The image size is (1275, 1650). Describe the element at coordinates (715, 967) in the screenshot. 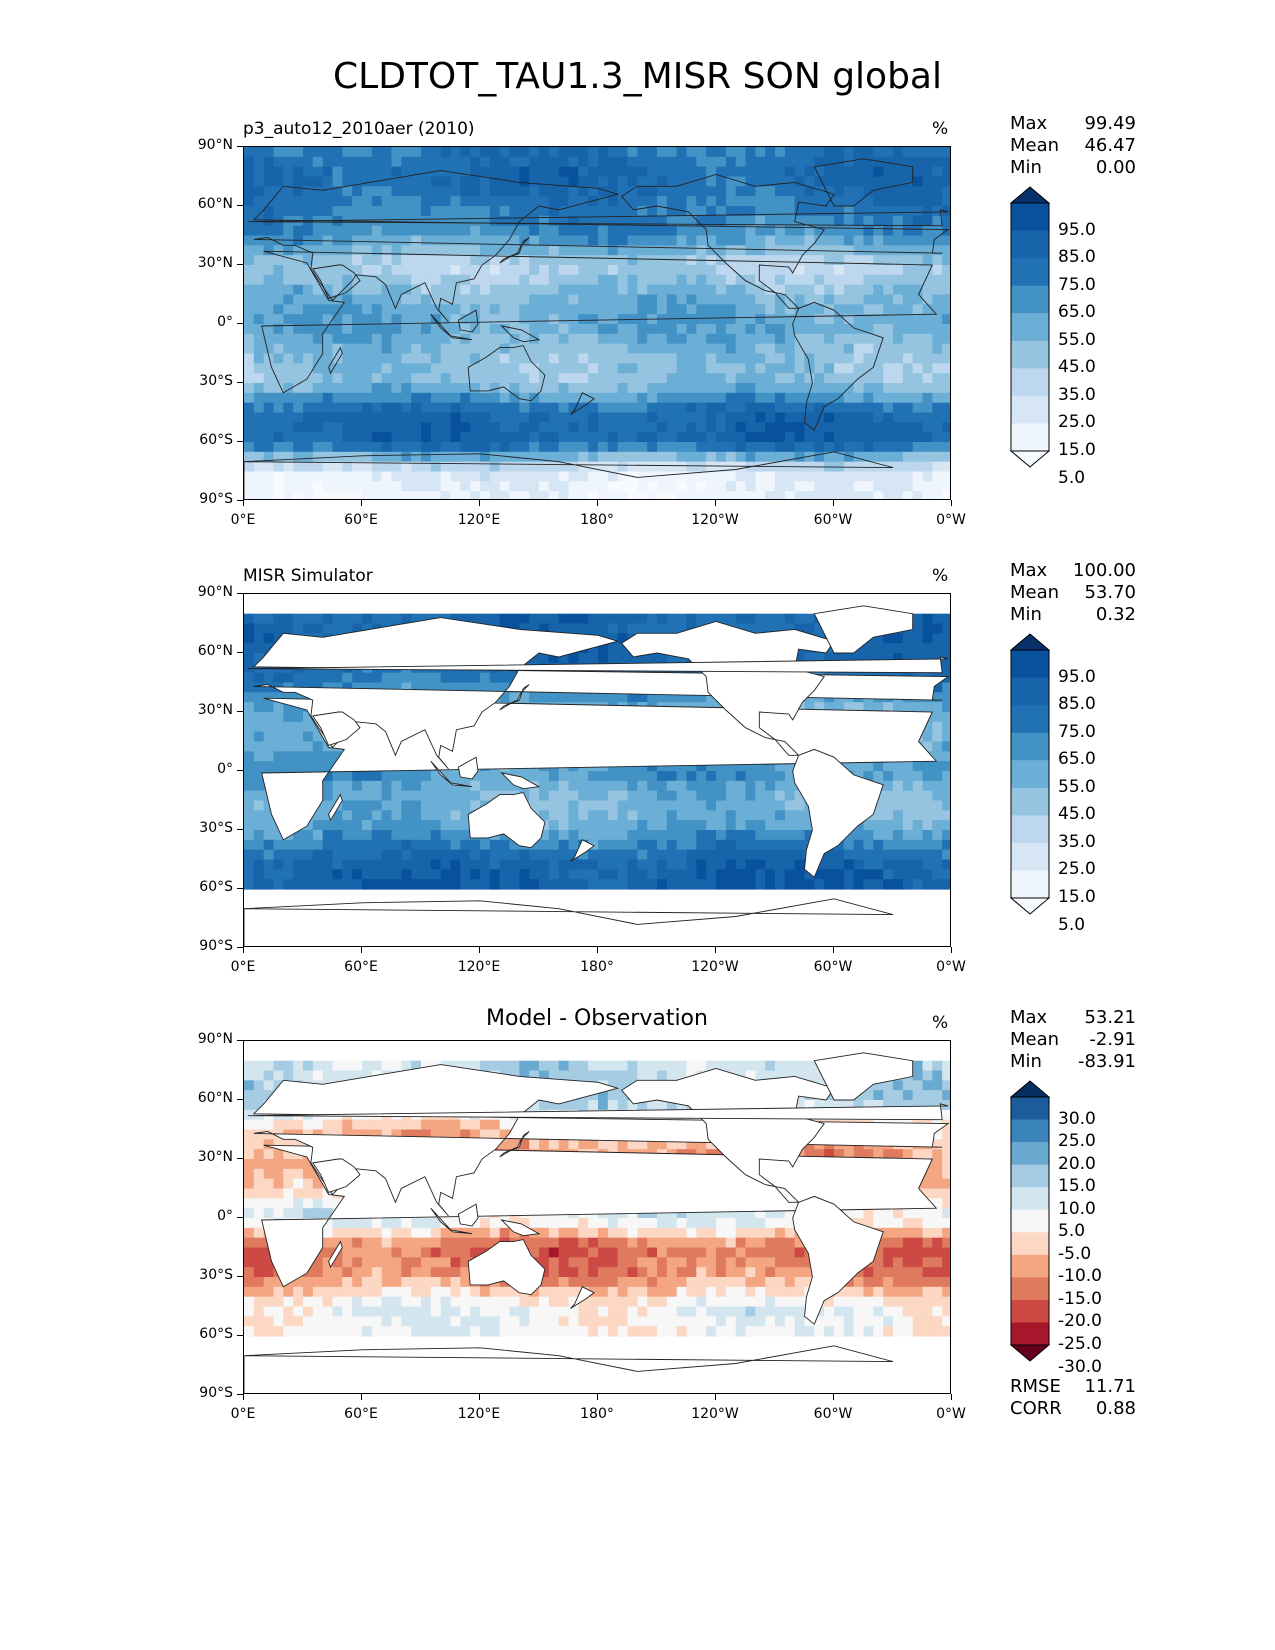

I see `lon-tick-label: 120°W` at that location.